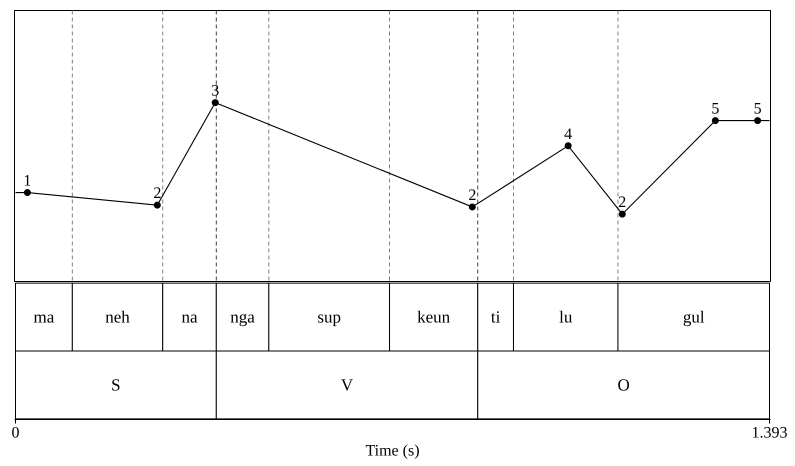 The height and width of the screenshot is (466, 795). What do you see at coordinates (495, 317) in the screenshot?
I see `series-label: ti` at bounding box center [495, 317].